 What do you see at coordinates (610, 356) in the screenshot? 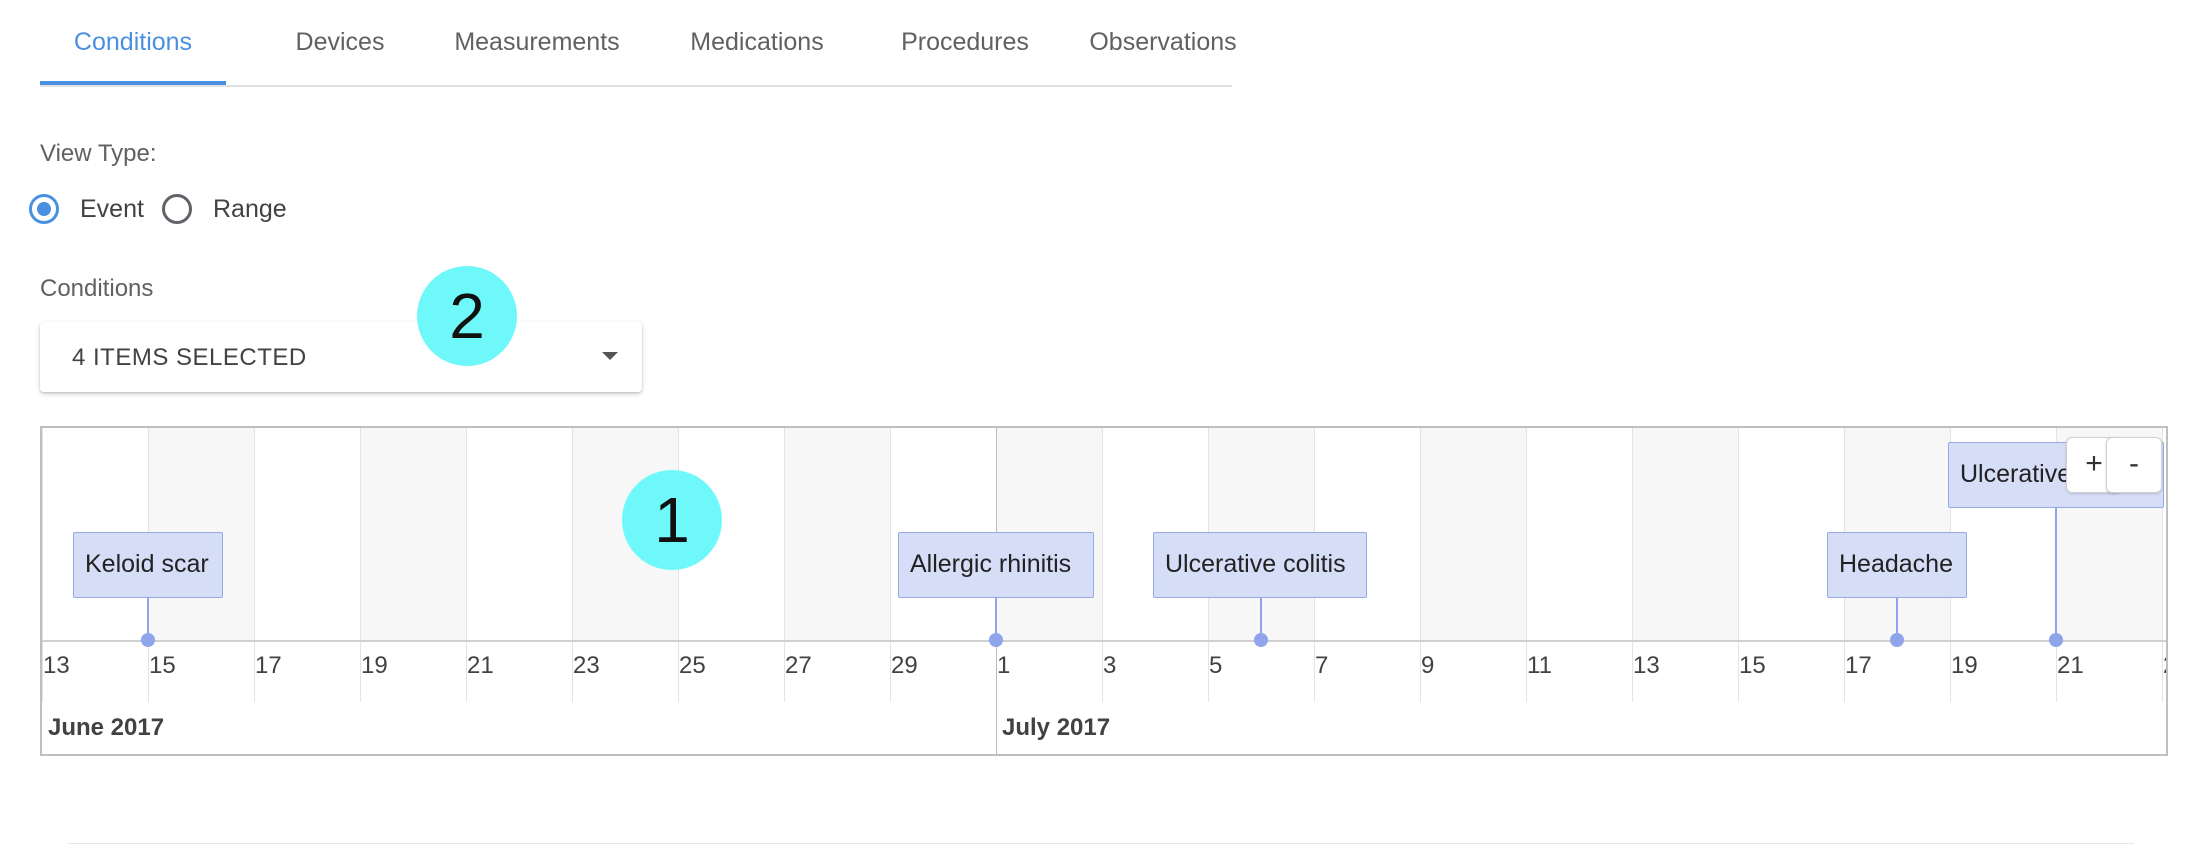
I see `caret-down-icon` at bounding box center [610, 356].